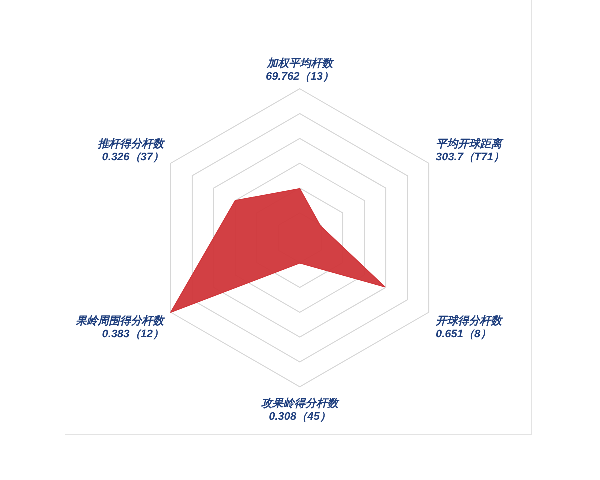 The height and width of the screenshot is (480, 600). I want to click on spoke-label: 攻果岭得分杆数 0.308（45）, so click(301, 410).